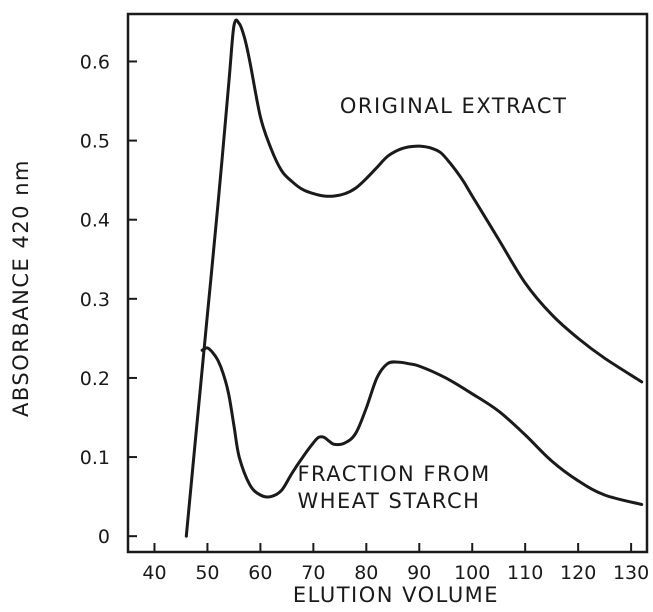 The width and height of the screenshot is (653, 612). I want to click on x-tick-label: 80, so click(366, 573).